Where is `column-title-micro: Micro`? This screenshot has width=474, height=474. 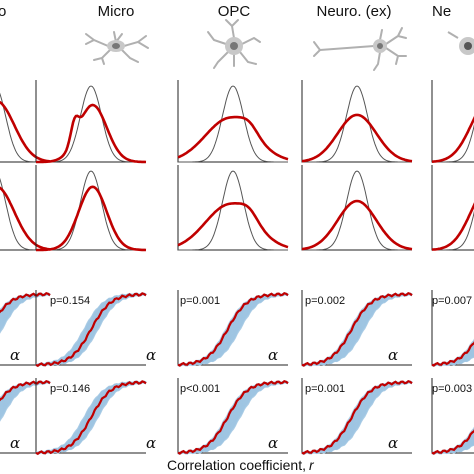
column-title-micro: Micro is located at coordinates (116, 11).